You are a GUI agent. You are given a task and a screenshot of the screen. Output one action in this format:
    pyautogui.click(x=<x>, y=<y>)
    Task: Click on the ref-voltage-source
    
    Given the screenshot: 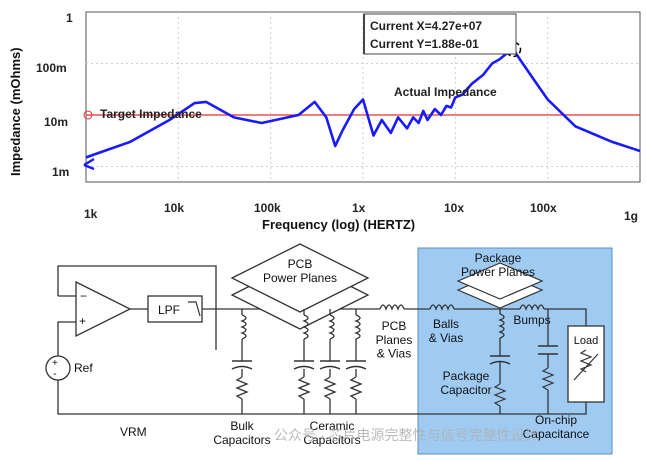 What is the action you would take?
    pyautogui.click(x=58, y=368)
    